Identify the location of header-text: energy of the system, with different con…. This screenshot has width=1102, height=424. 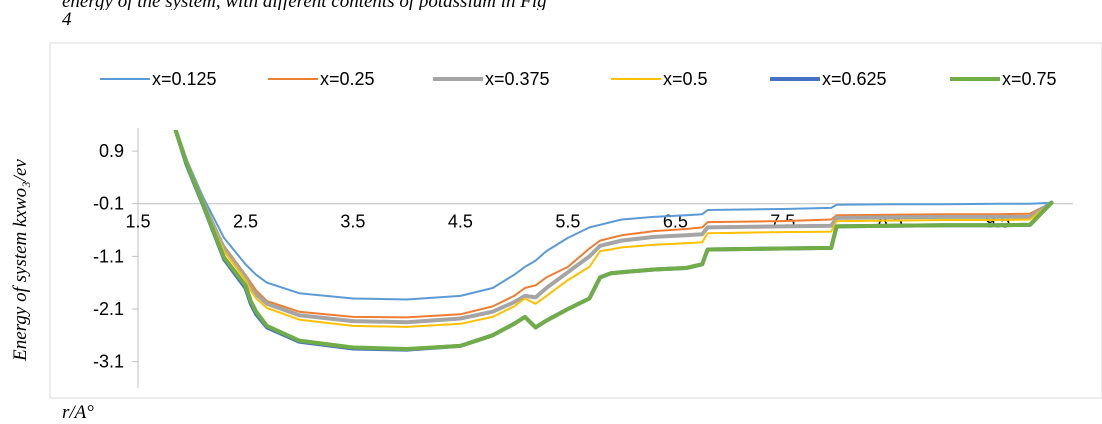
(304, 14).